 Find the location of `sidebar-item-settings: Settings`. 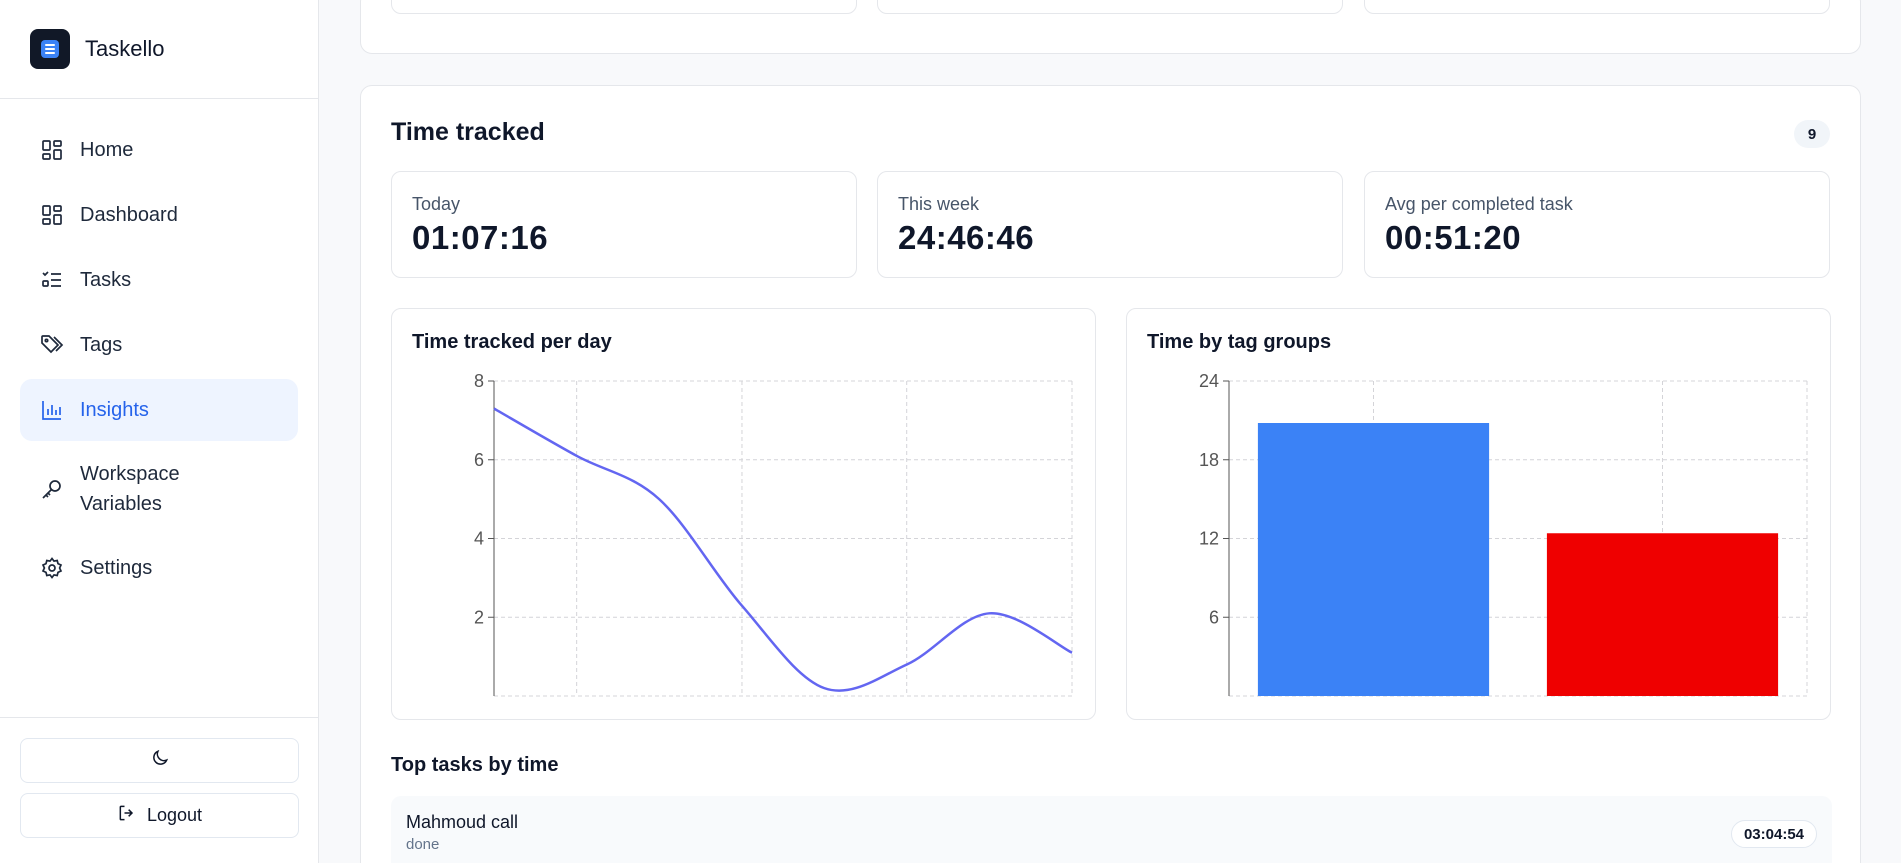

sidebar-item-settings: Settings is located at coordinates (159, 568).